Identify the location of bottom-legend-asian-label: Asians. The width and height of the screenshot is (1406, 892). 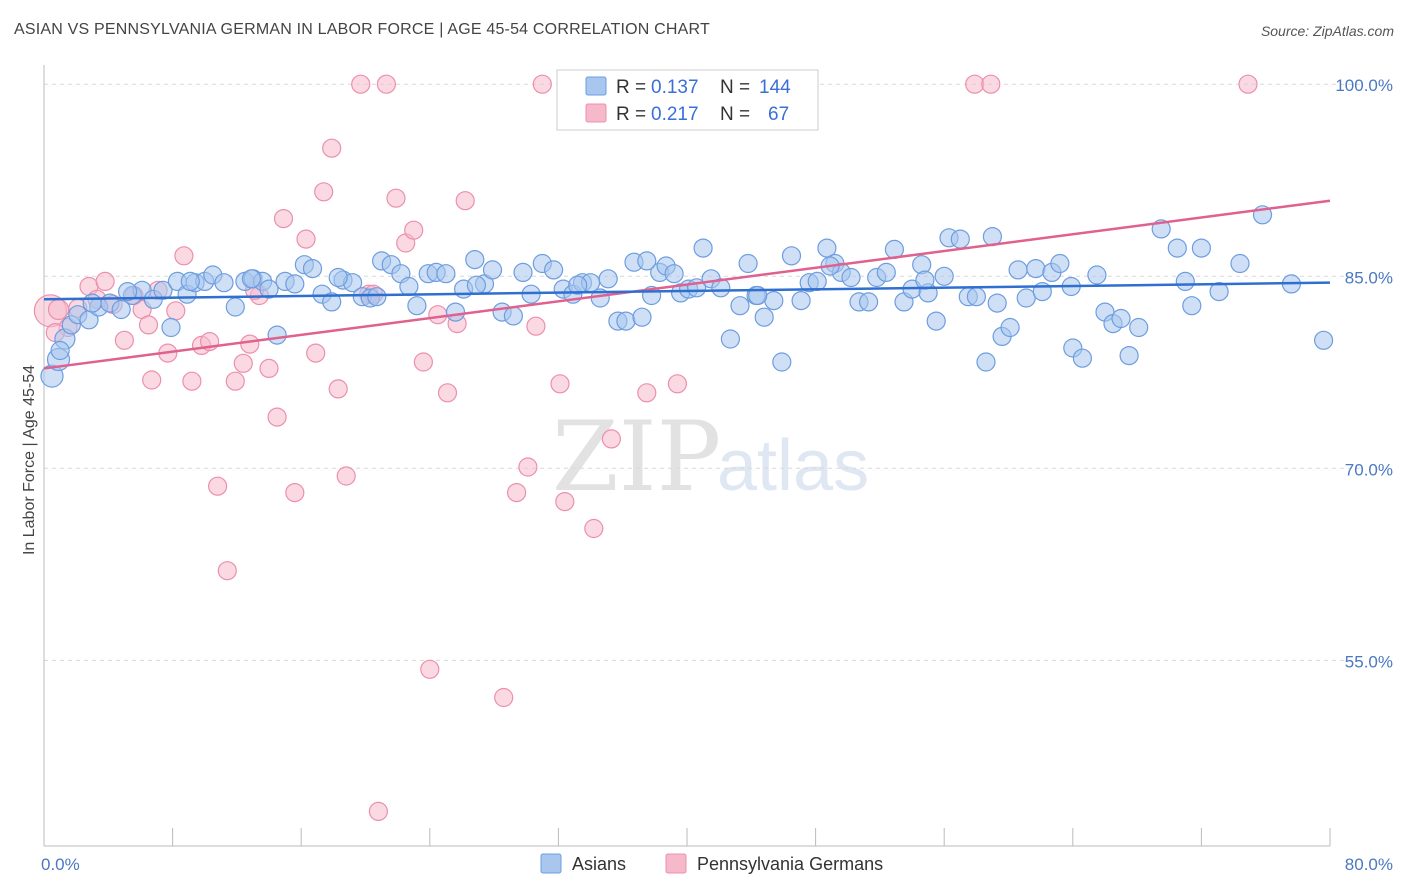
(599, 864).